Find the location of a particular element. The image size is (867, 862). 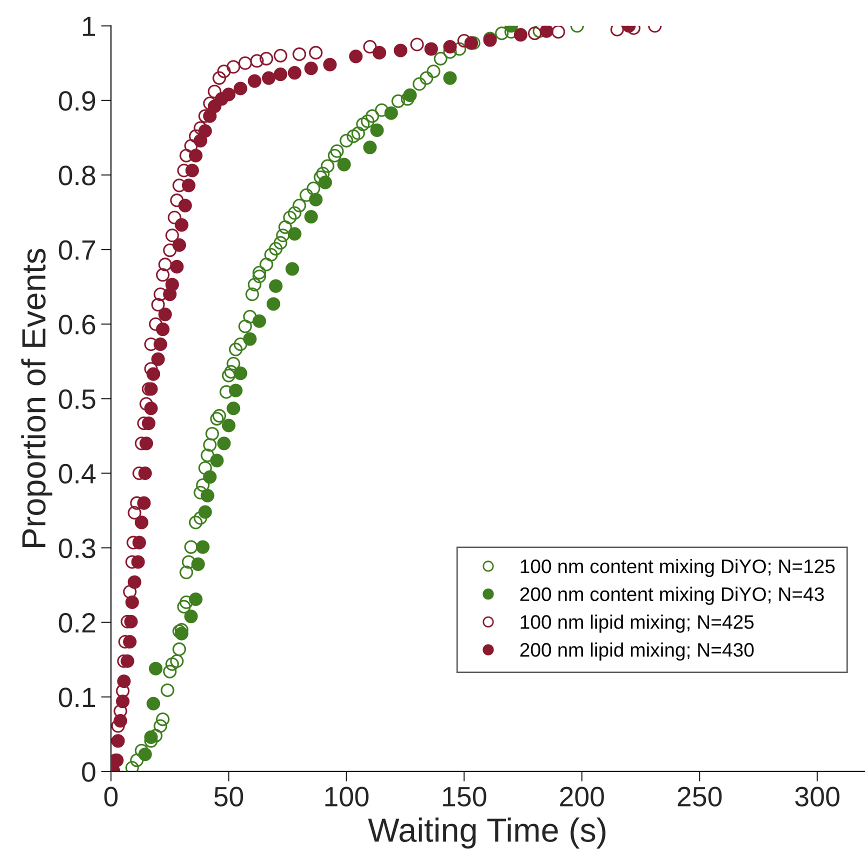

y-tick-label: 0.1 is located at coordinates (77, 698).